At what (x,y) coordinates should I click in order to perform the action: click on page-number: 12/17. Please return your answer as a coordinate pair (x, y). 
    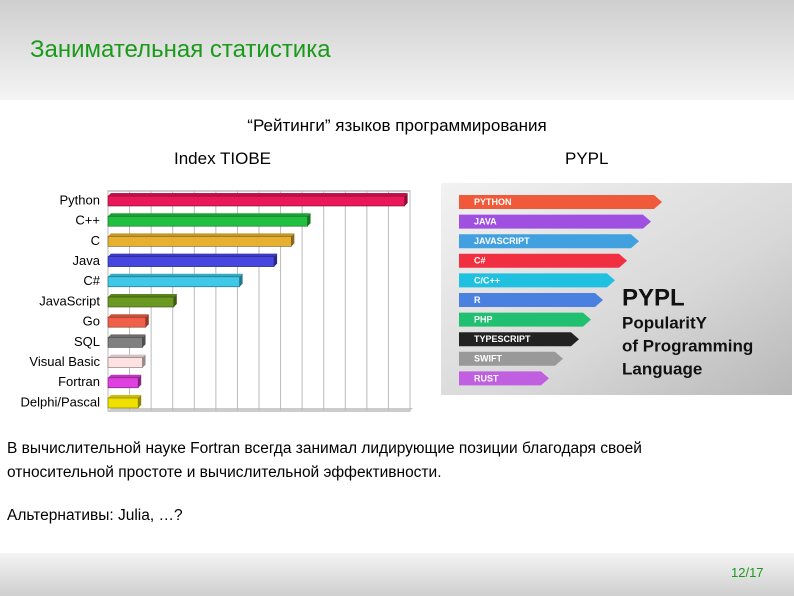
    Looking at the image, I should click on (747, 572).